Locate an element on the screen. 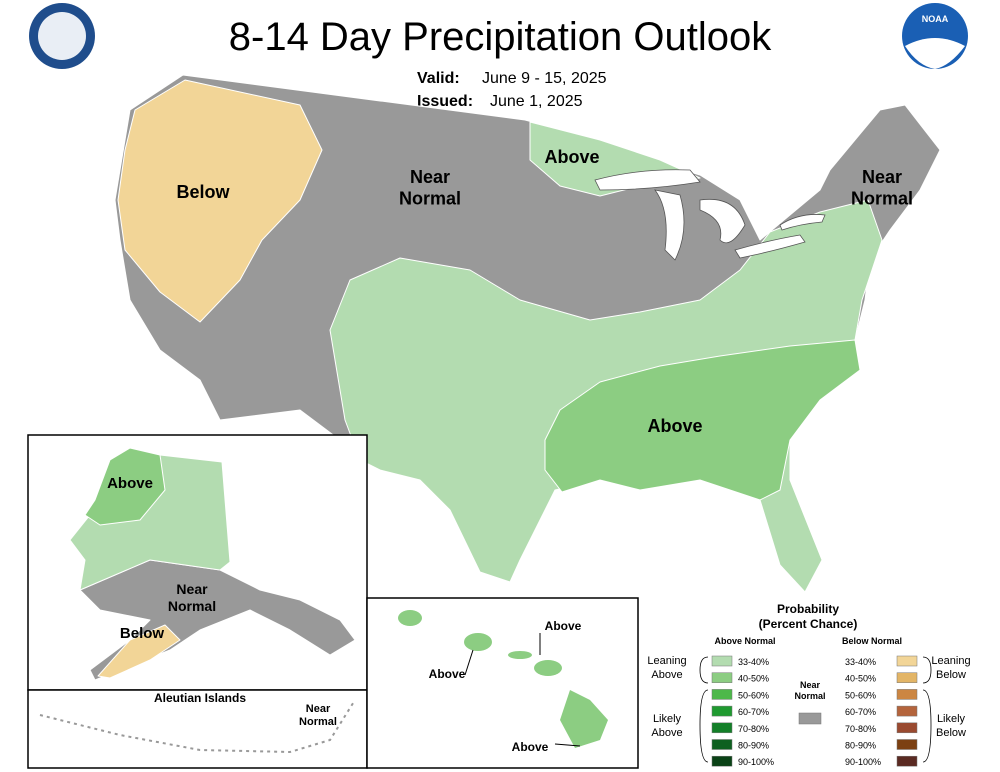 The image size is (1000, 772). noaa-text: NOAA is located at coordinates (935, 19).